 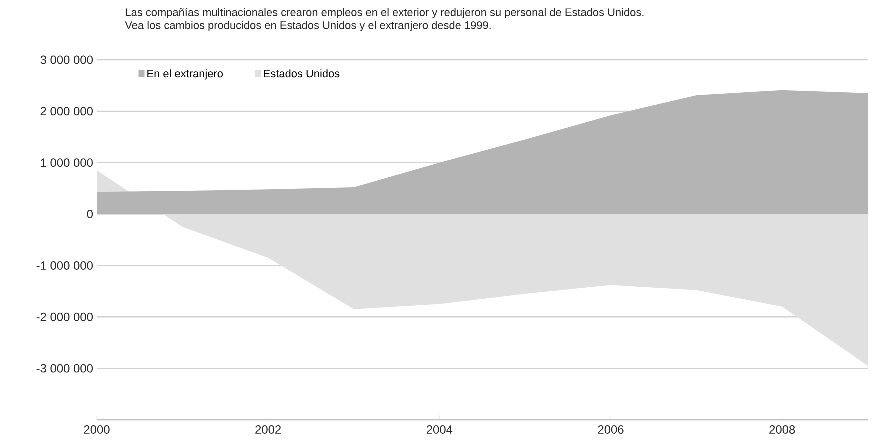 What do you see at coordinates (302, 74) in the screenshot?
I see `legend-label: Estados Unidos` at bounding box center [302, 74].